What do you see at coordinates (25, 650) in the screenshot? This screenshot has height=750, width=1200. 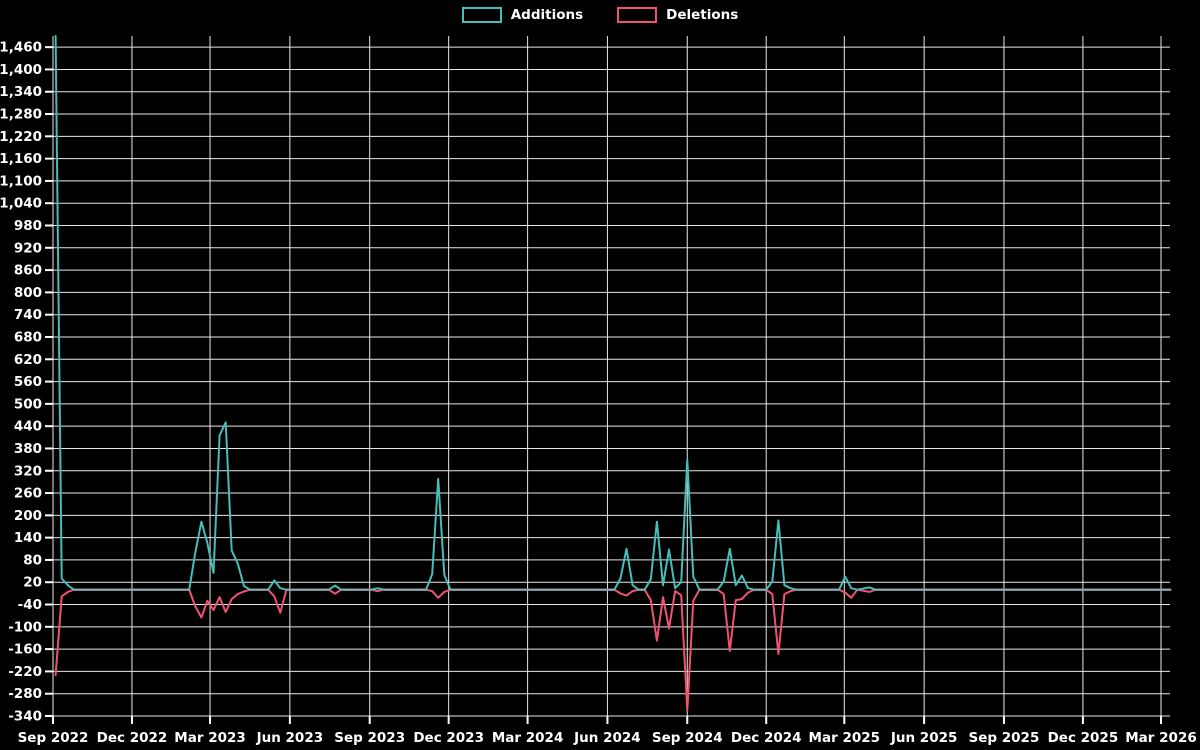 I see `y-tick-label: -160` at bounding box center [25, 650].